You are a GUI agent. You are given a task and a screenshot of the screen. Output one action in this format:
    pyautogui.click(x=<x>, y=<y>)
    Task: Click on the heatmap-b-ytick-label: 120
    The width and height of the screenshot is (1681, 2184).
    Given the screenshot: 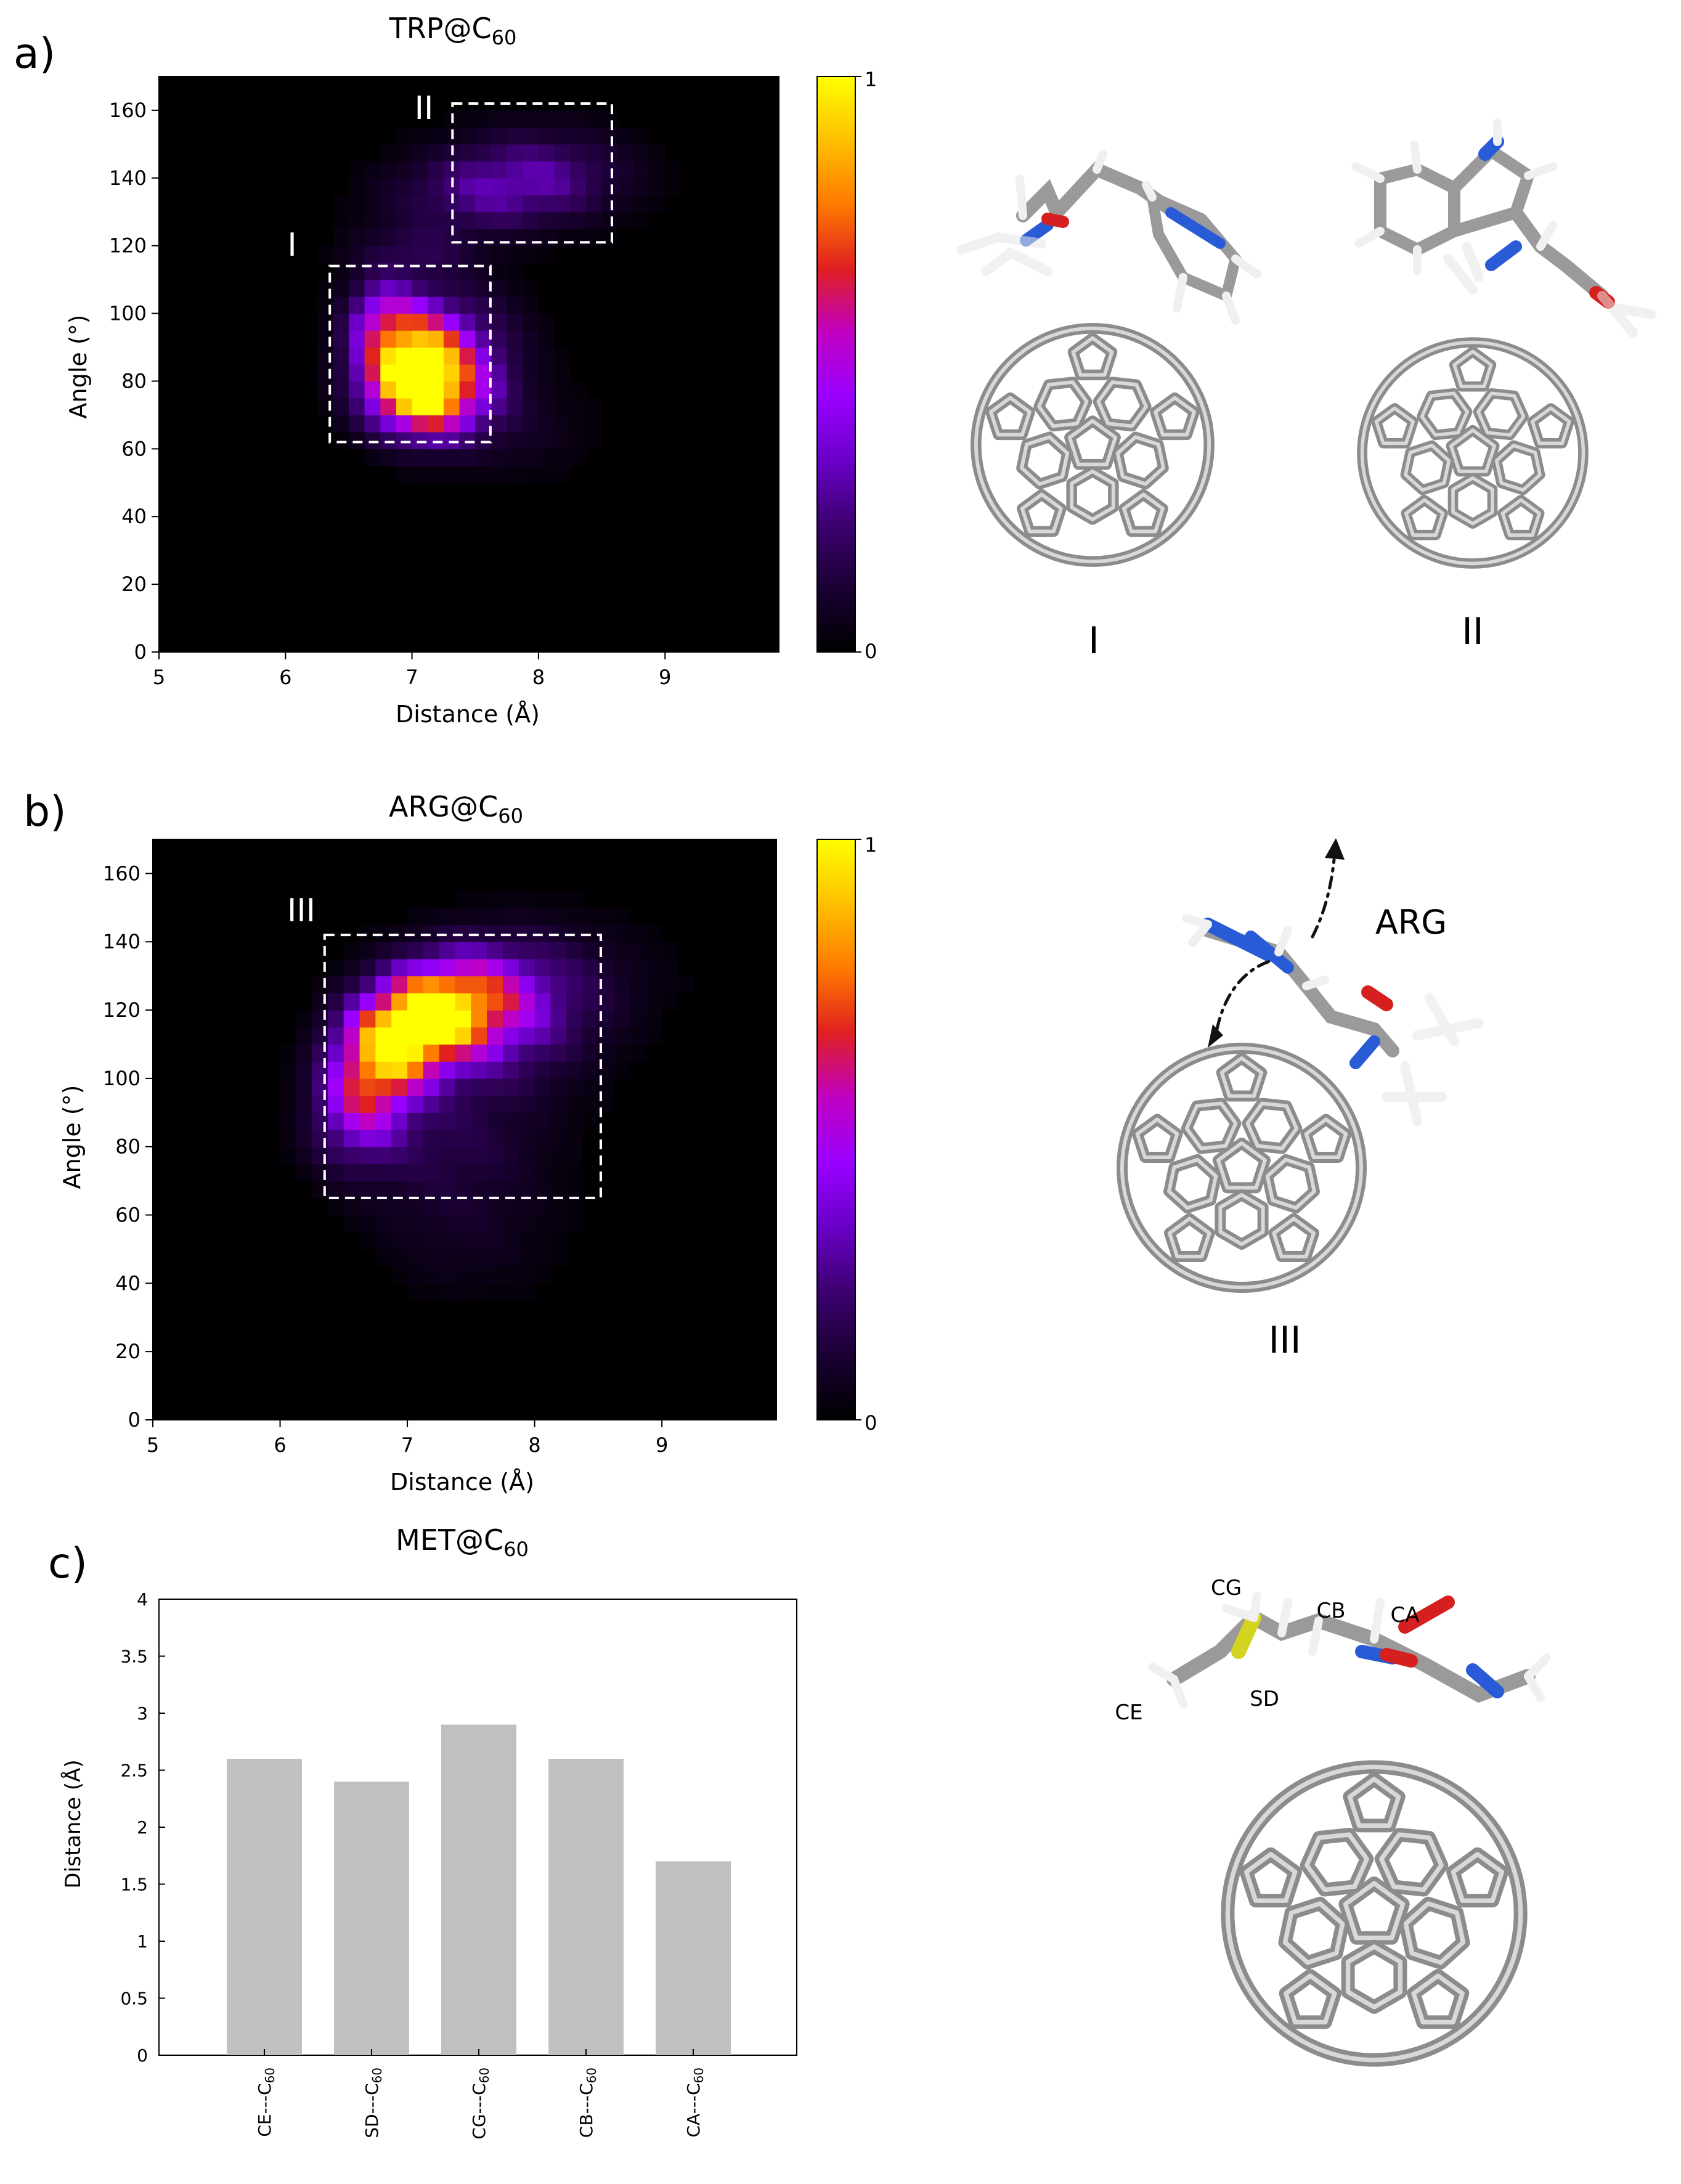 What is the action you would take?
    pyautogui.click(x=121, y=1010)
    